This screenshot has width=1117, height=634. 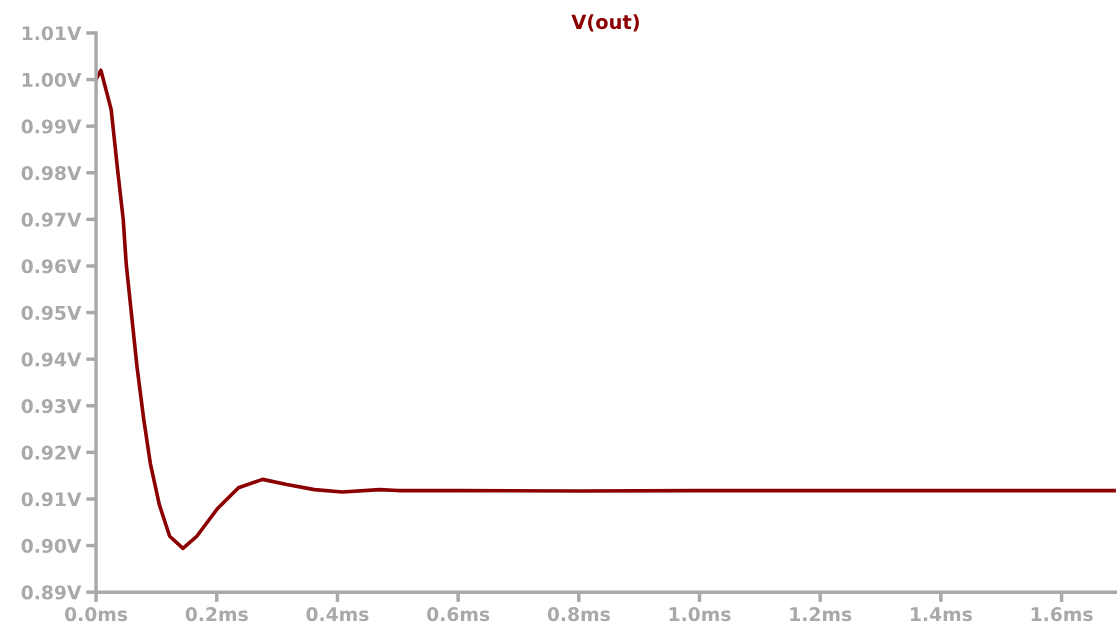 What do you see at coordinates (941, 614) in the screenshot?
I see `x-tick-label: 1.4ms` at bounding box center [941, 614].